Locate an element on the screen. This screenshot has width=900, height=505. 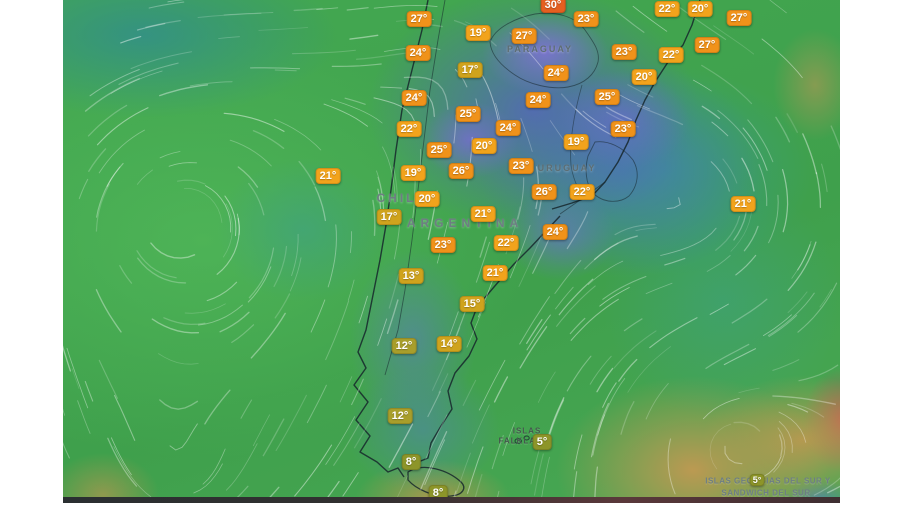
island-label: FALKLAND is located at coordinates (524, 441).